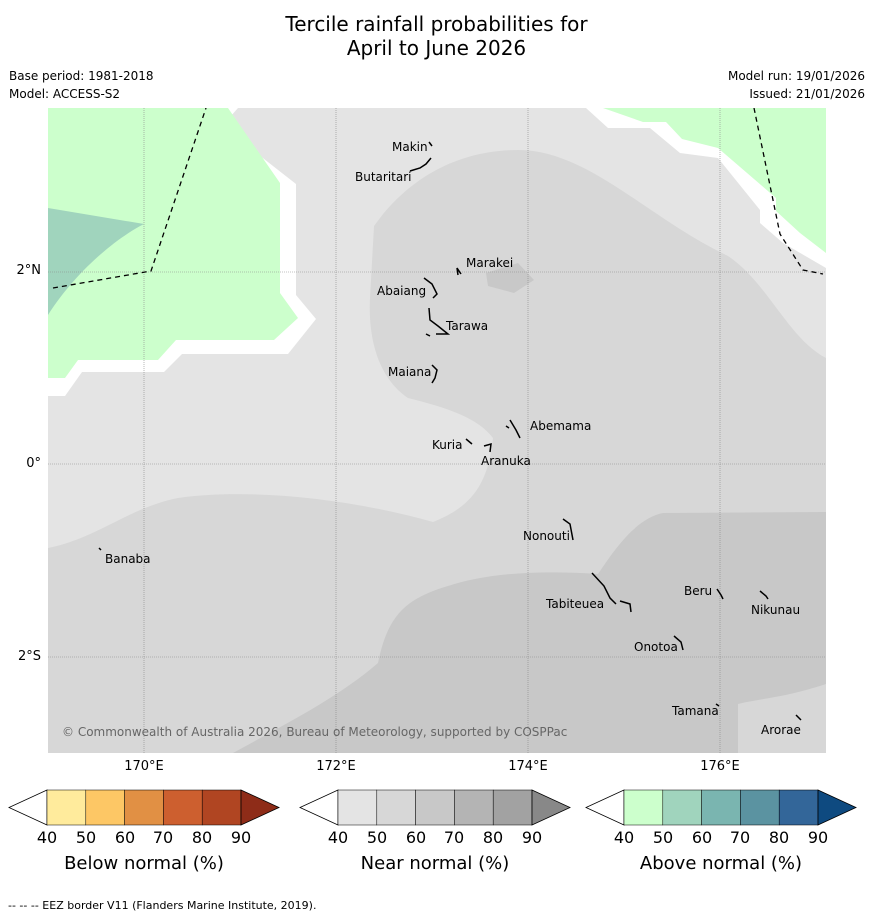  Describe the element at coordinates (96, 261) in the screenshot. I see `above-normal-50-60-region` at that location.